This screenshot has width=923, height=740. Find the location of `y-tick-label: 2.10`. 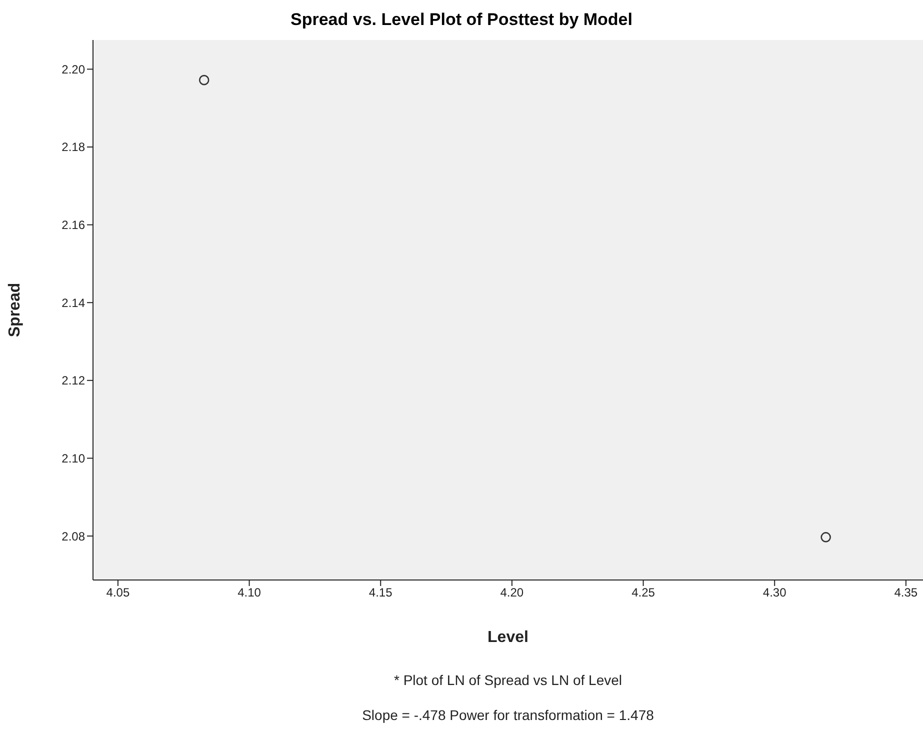

y-tick-label: 2.10 is located at coordinates (74, 458).